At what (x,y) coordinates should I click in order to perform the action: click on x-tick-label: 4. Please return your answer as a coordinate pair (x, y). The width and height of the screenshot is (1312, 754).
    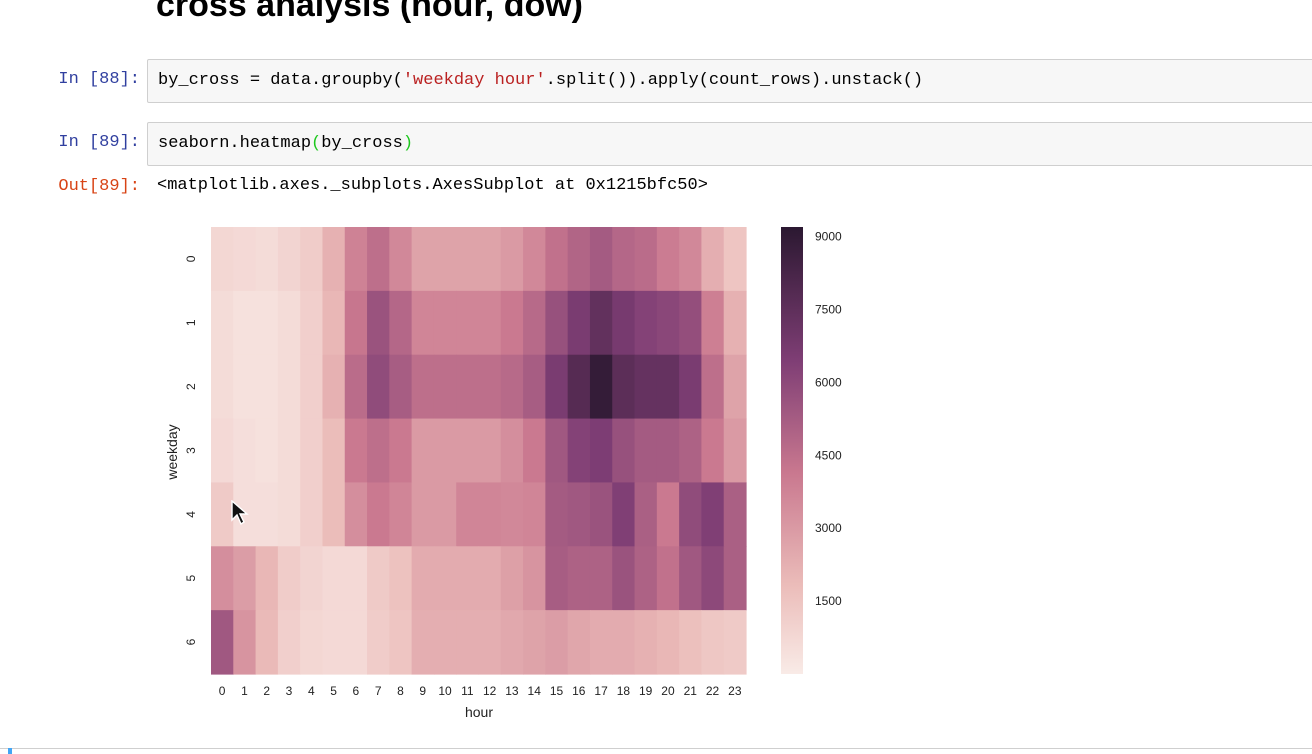
    Looking at the image, I should click on (311, 691).